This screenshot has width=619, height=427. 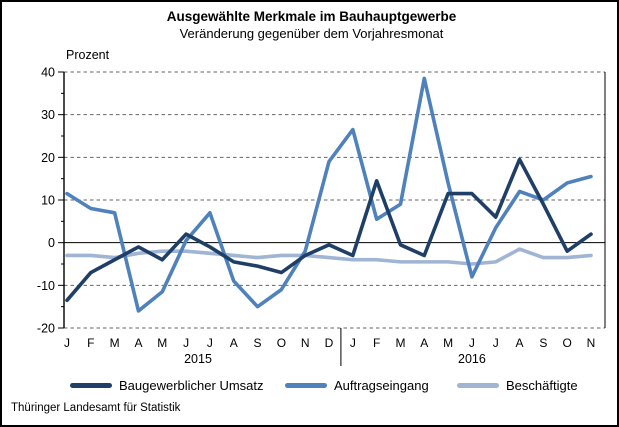 I want to click on y-axis-label--10: -10, so click(x=46, y=286).